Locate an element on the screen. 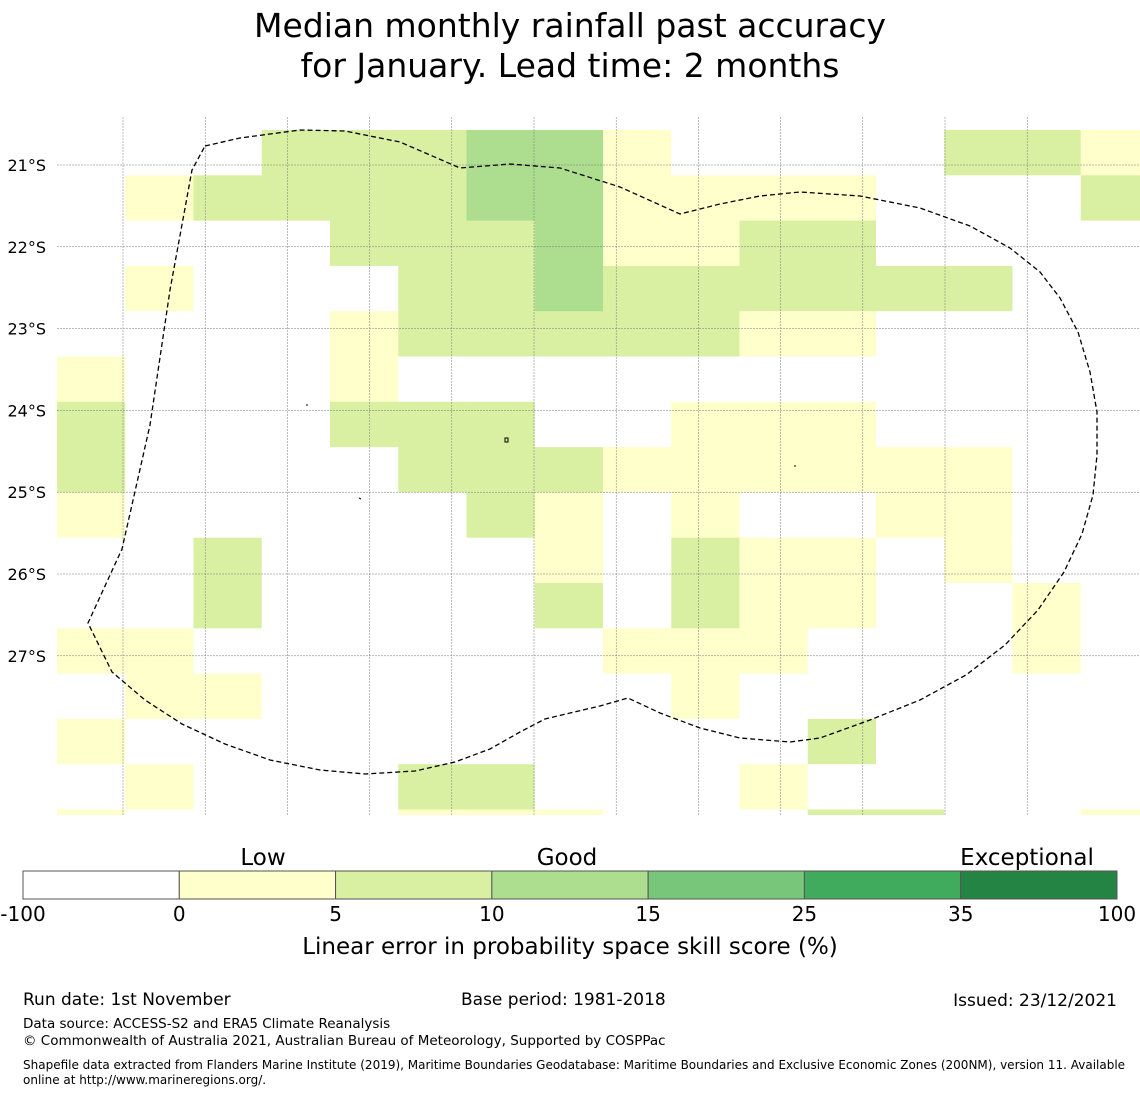 The image size is (1140, 1095). island-mark is located at coordinates (551, 452).